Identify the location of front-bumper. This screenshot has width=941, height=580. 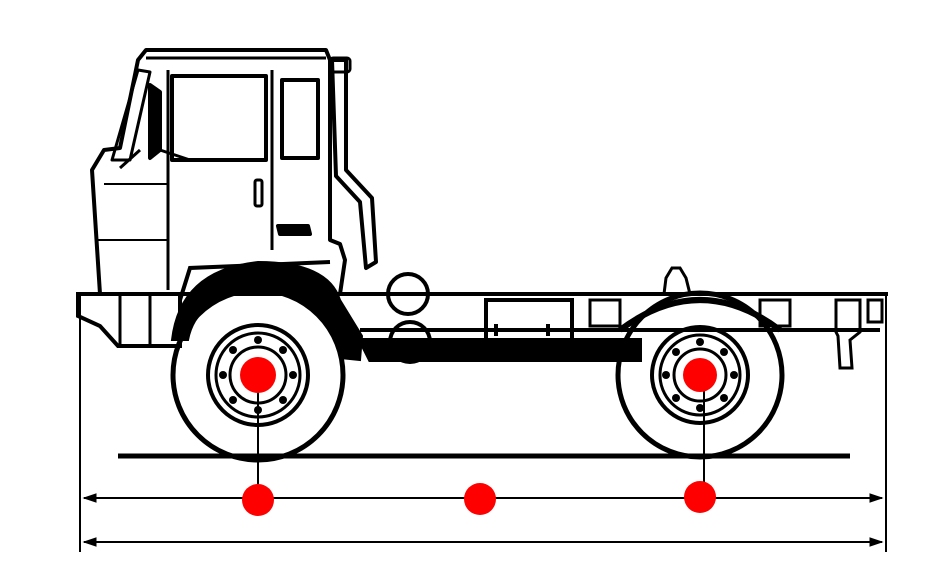
(129, 320).